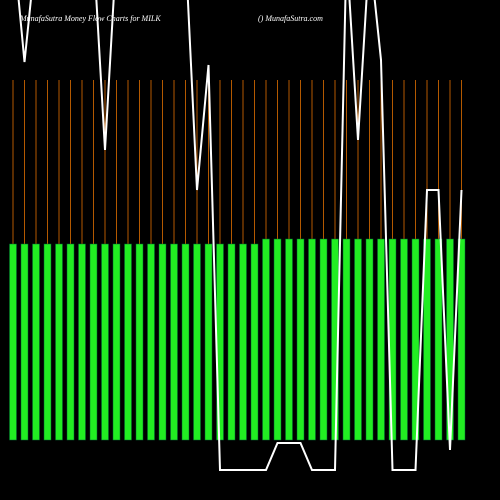  What do you see at coordinates (90, 18) in the screenshot?
I see `chart-title: MunafaSutra Money Flow Charts for MILK` at bounding box center [90, 18].